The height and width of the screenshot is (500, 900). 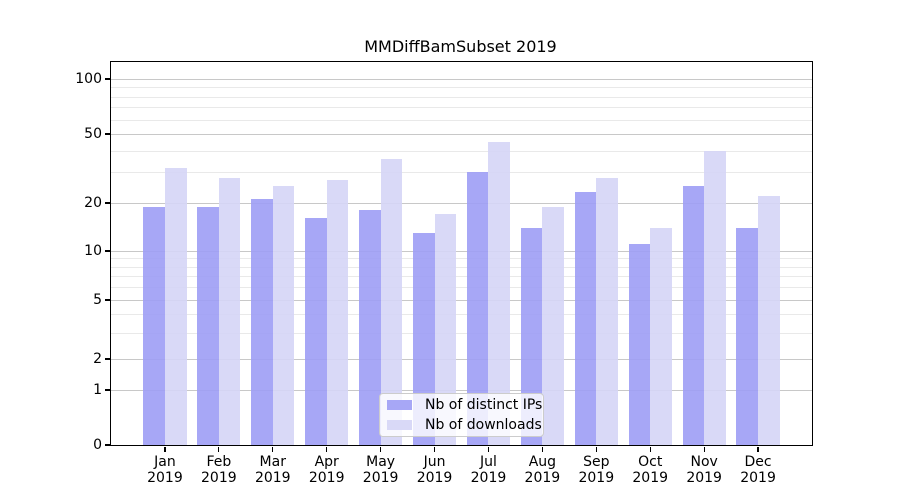 What do you see at coordinates (154, 325) in the screenshot?
I see `bar-ips-jan` at bounding box center [154, 325].